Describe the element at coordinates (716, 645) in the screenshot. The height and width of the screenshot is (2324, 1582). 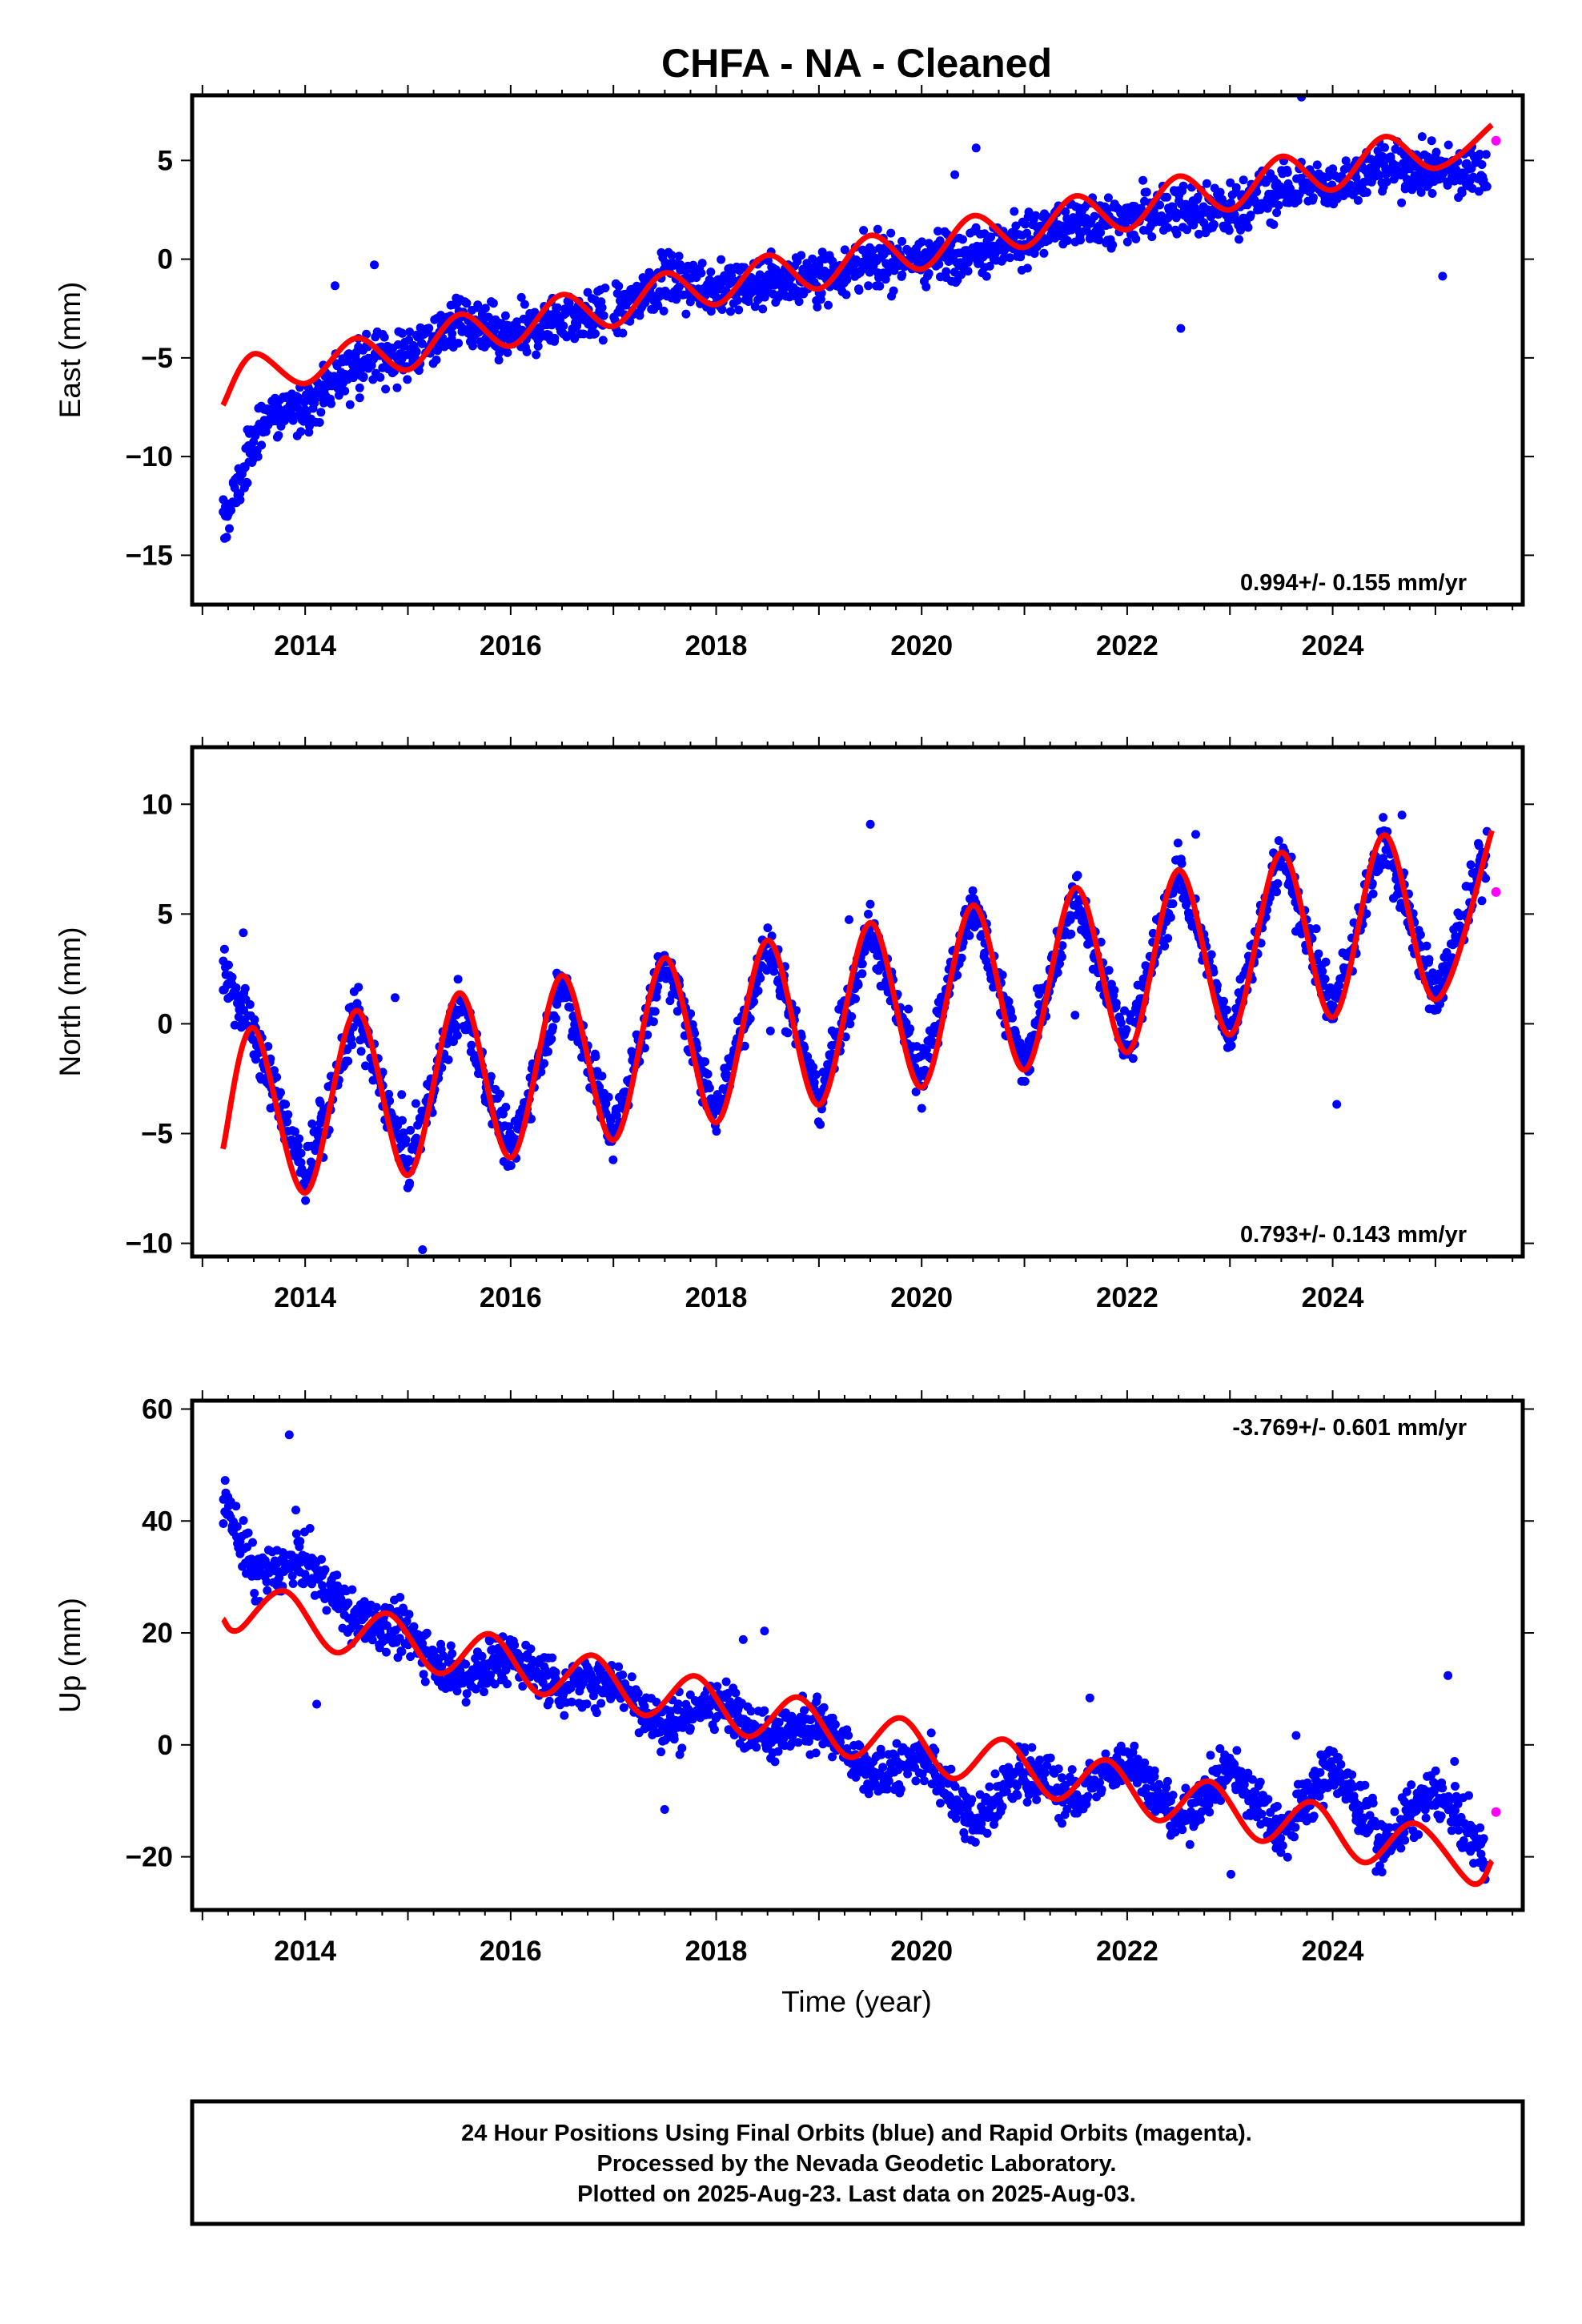
I see `x-tick-label: 2018` at that location.